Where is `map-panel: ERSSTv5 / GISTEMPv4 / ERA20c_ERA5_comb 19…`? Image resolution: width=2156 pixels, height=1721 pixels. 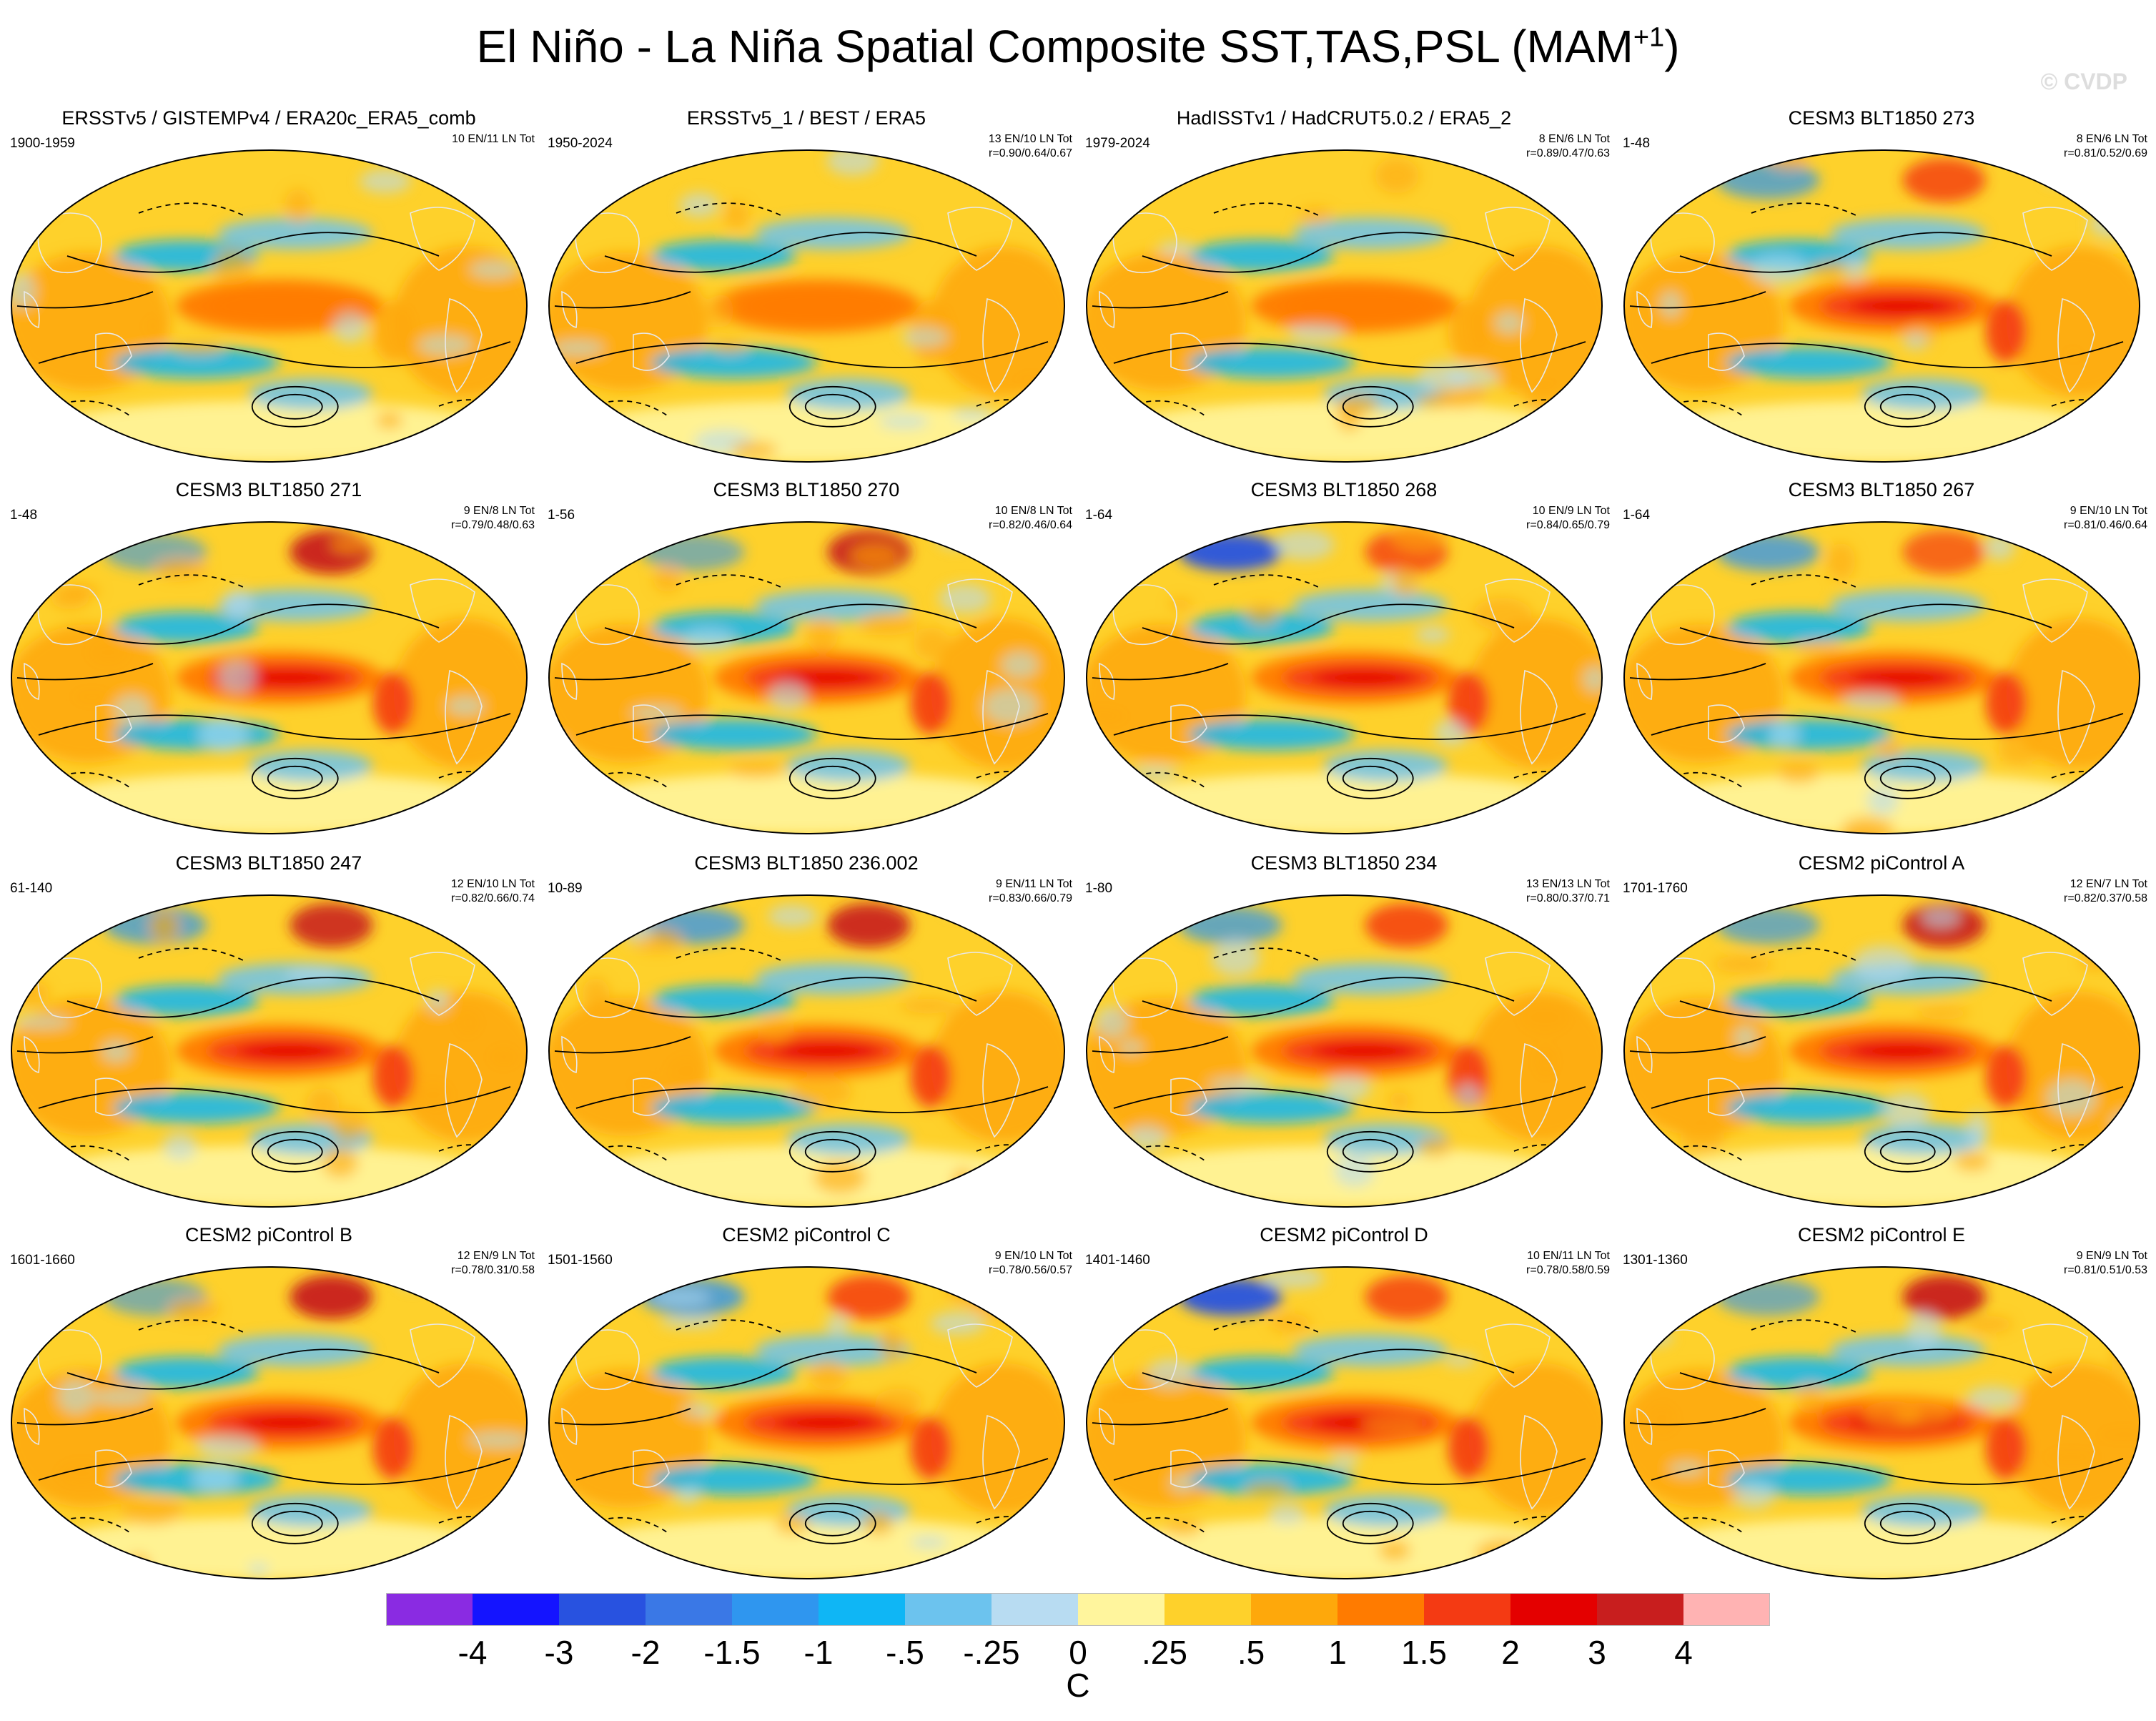 map-panel: ERSSTv5 / GISTEMPv4 / ERA20c_ERA5_comb 19… is located at coordinates (269, 286).